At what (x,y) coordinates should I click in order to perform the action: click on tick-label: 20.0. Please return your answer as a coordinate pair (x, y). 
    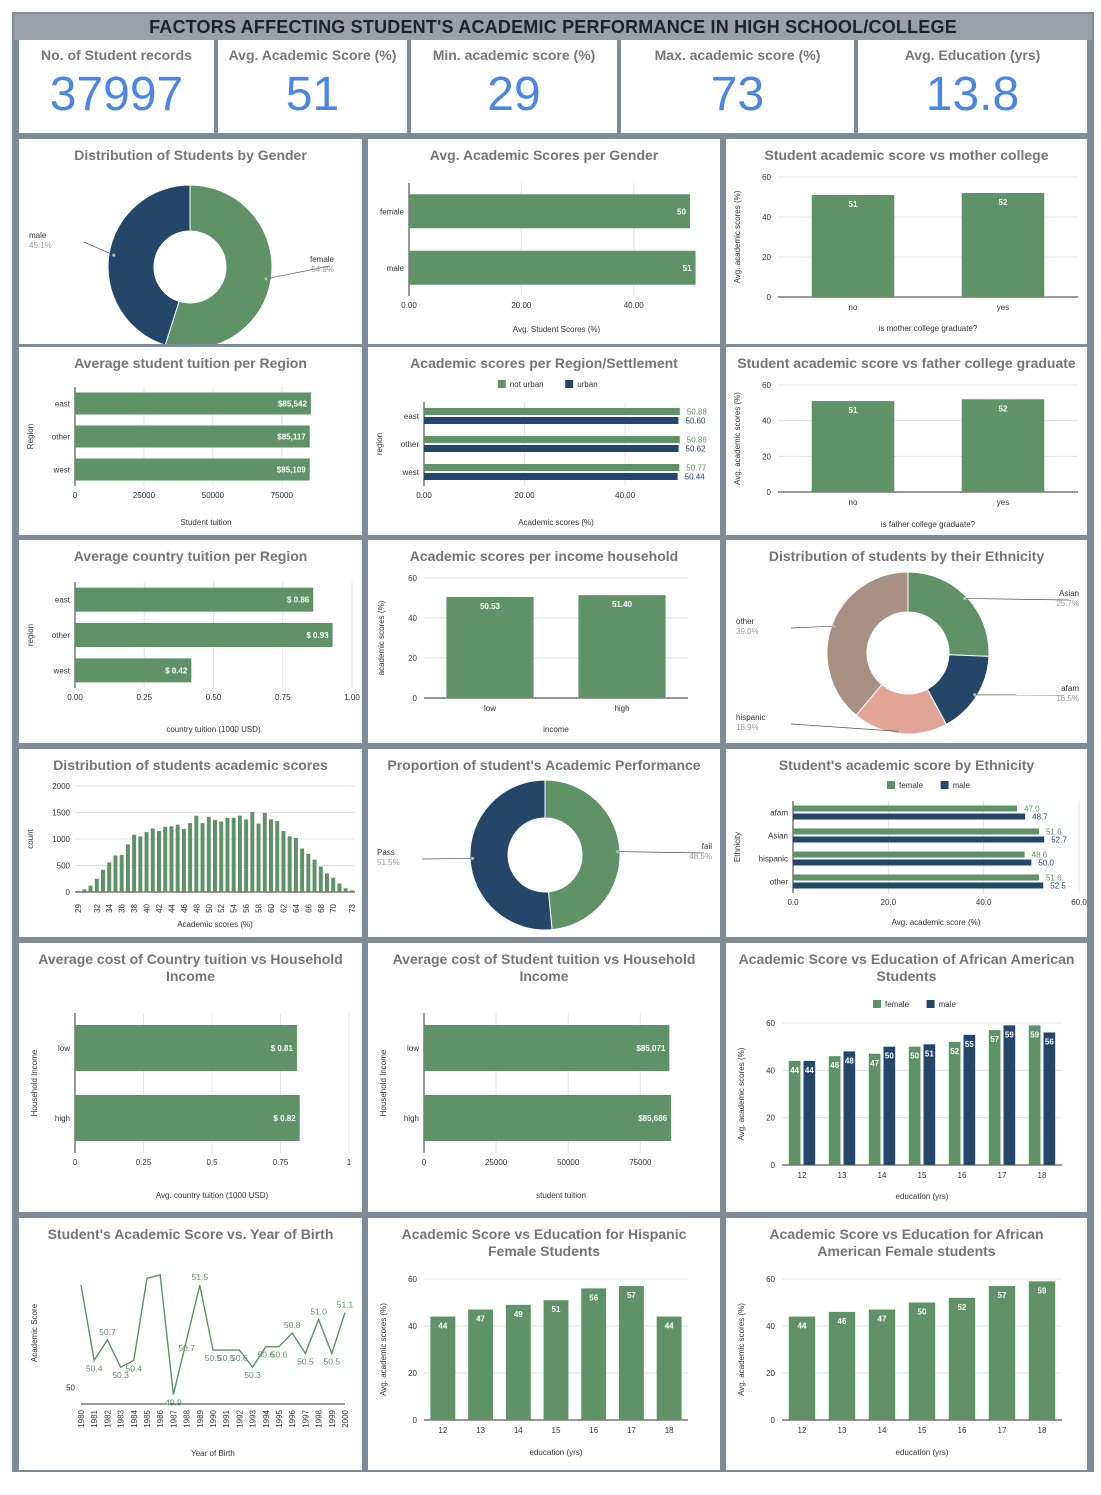
    Looking at the image, I should click on (889, 902).